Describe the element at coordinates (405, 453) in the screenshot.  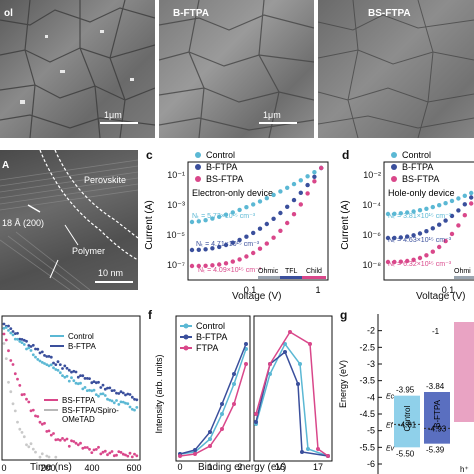
I see `chart-g-value: -5.50` at that location.